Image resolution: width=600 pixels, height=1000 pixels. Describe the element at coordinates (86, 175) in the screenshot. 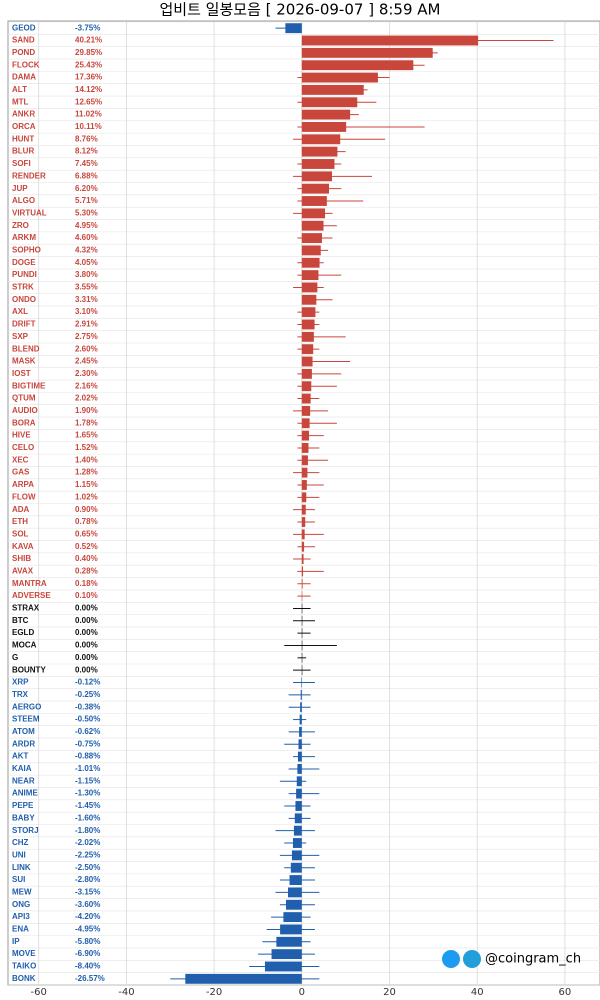

I see `value-label: 6.88%` at that location.